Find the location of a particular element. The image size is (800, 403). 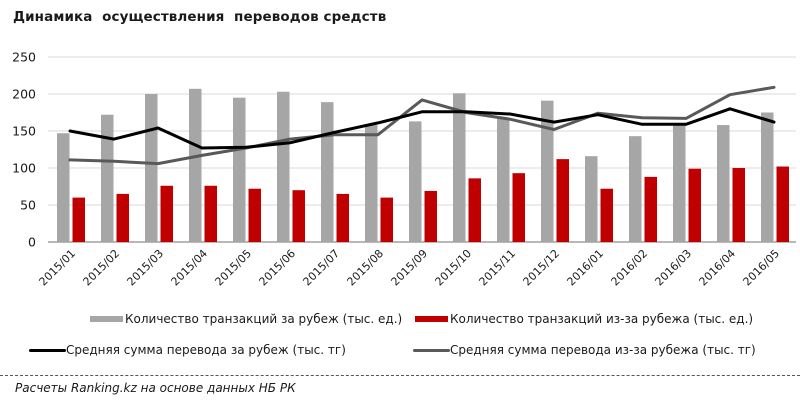

x-tick-label: 2015/08 is located at coordinates (366, 268).